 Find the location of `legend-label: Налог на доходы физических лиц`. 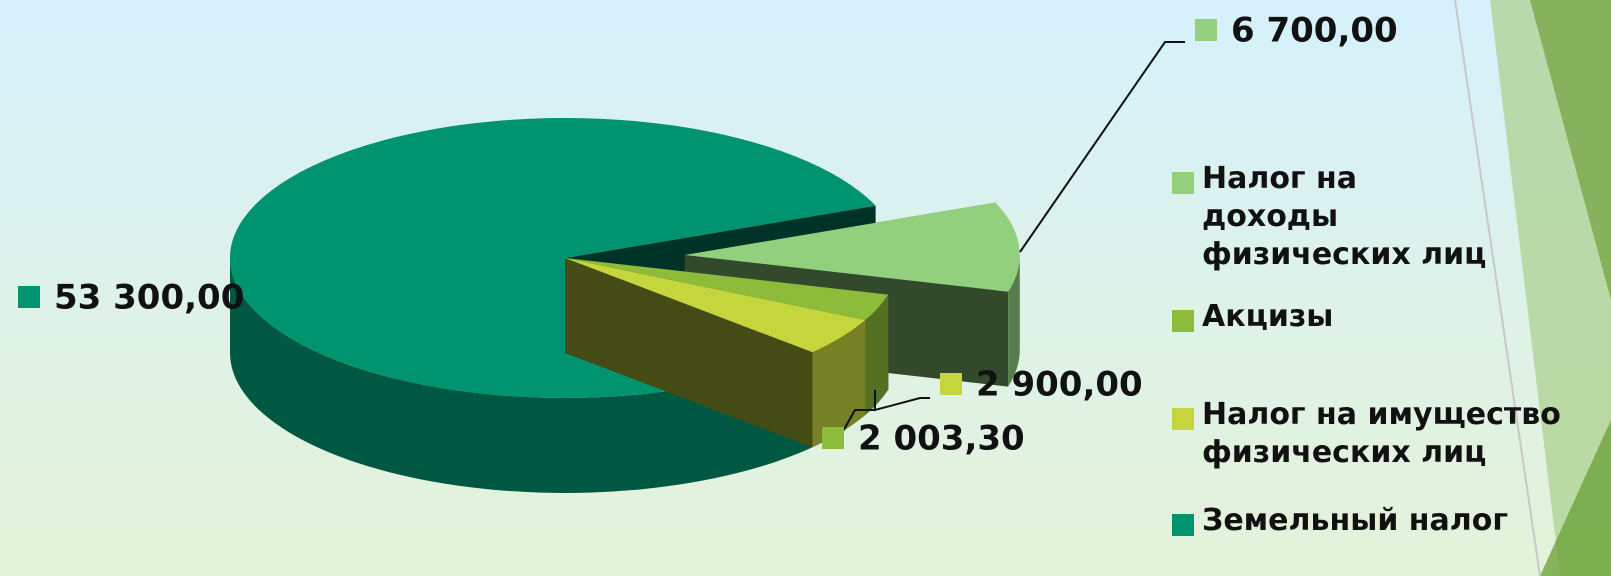

legend-label: Налог на доходы физических лиц is located at coordinates (1344, 216).